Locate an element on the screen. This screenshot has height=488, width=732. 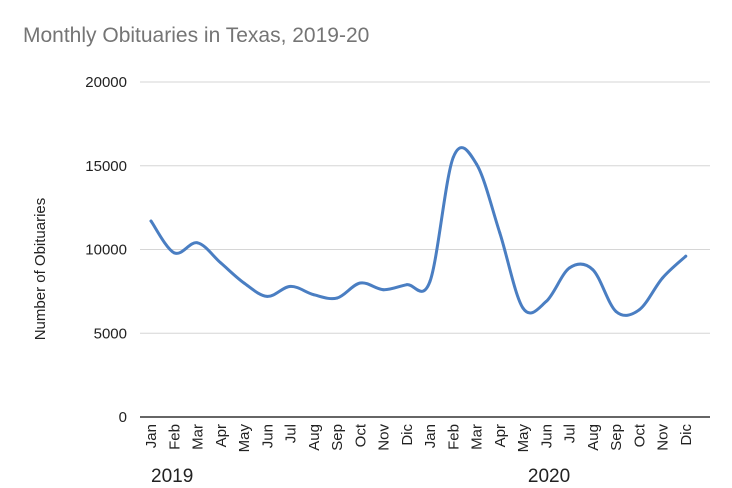
y-tick-label: 0 is located at coordinates (123, 417).